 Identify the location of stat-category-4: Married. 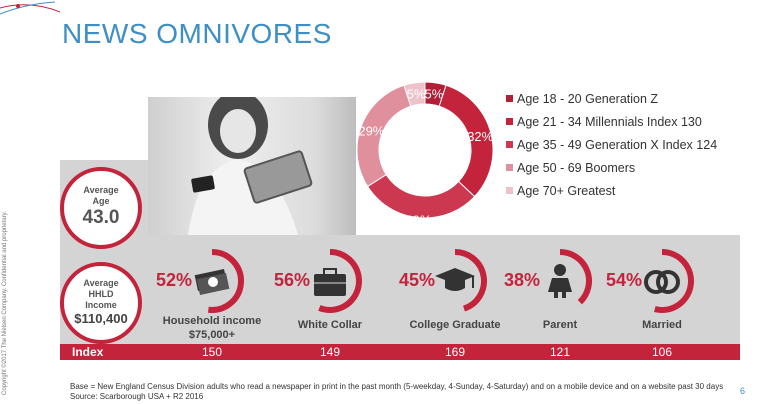
(662, 325).